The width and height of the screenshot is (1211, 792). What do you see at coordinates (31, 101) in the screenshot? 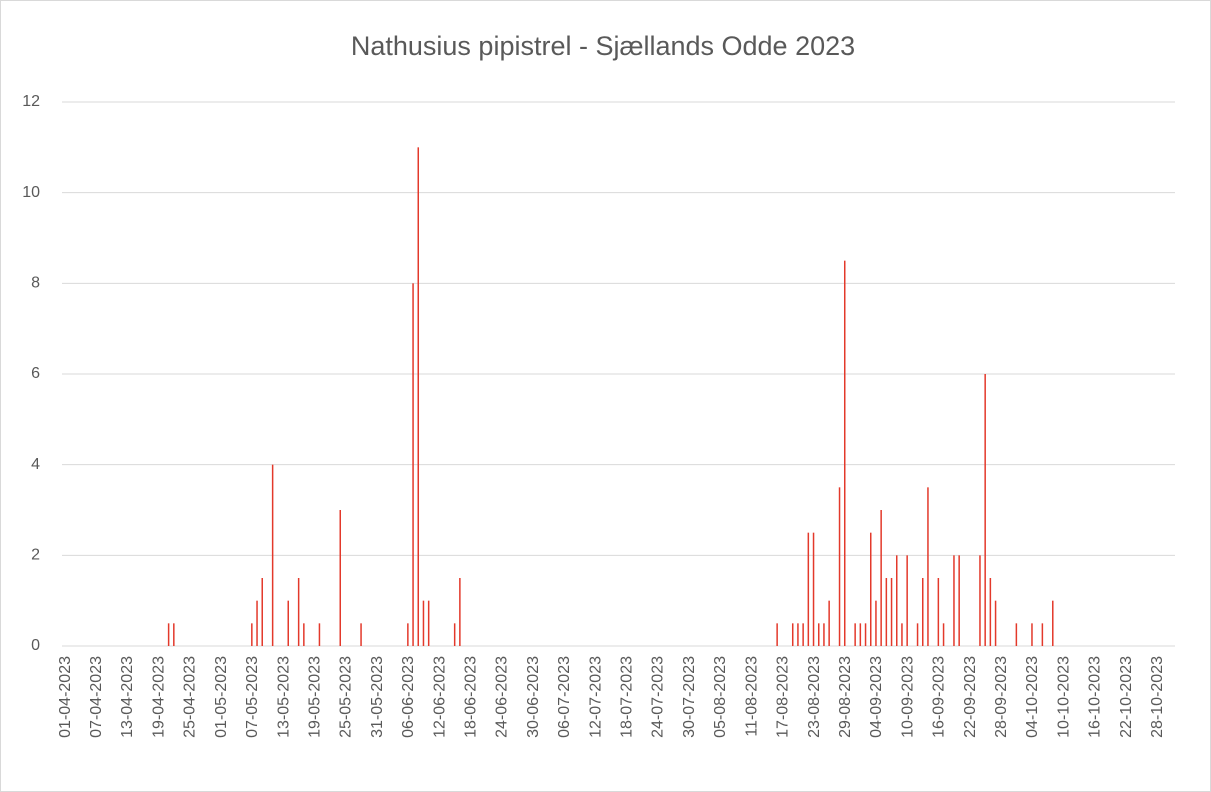
I see `y-tick-label: 12` at bounding box center [31, 101].